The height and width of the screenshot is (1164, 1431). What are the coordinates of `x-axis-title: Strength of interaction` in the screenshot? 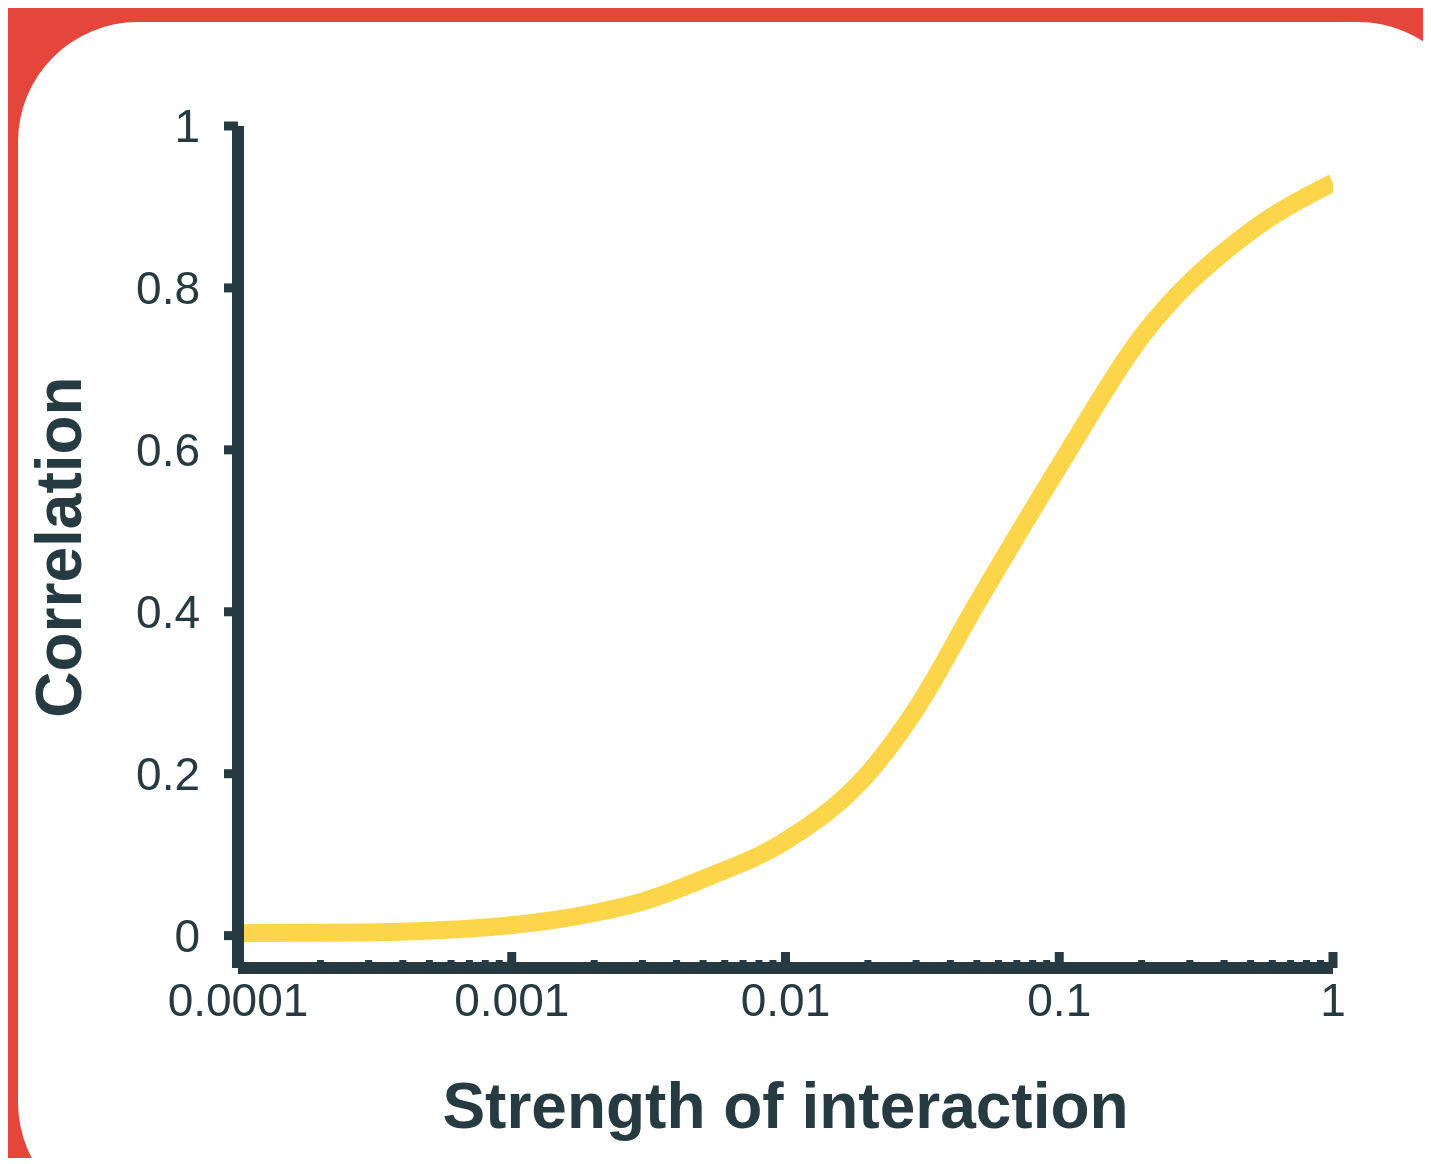 It's located at (785, 1106).